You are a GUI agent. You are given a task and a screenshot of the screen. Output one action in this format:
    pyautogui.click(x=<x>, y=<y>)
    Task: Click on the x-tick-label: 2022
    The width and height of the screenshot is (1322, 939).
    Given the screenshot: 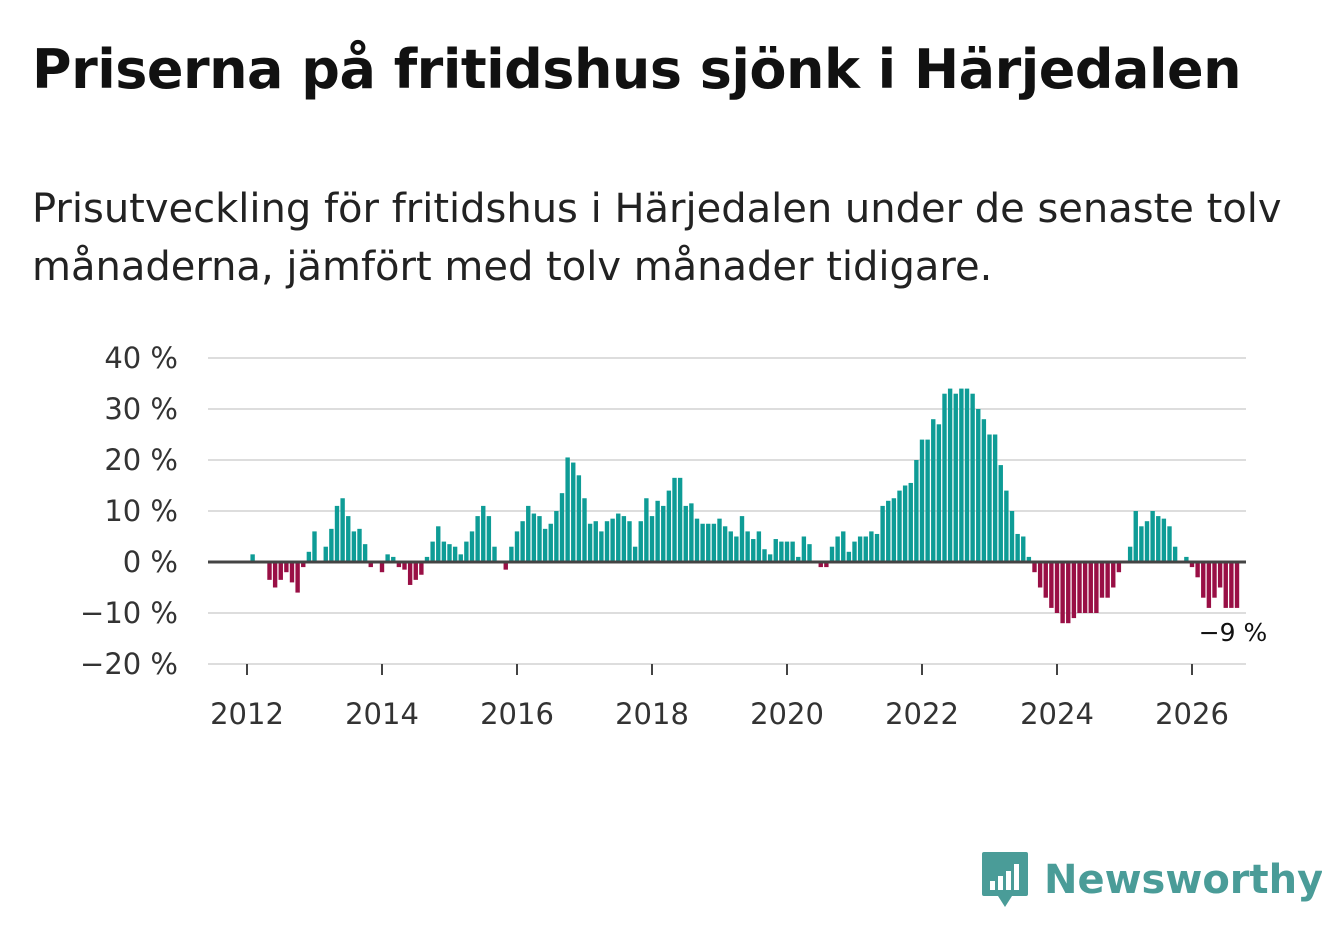 What is the action you would take?
    pyautogui.click(x=922, y=714)
    